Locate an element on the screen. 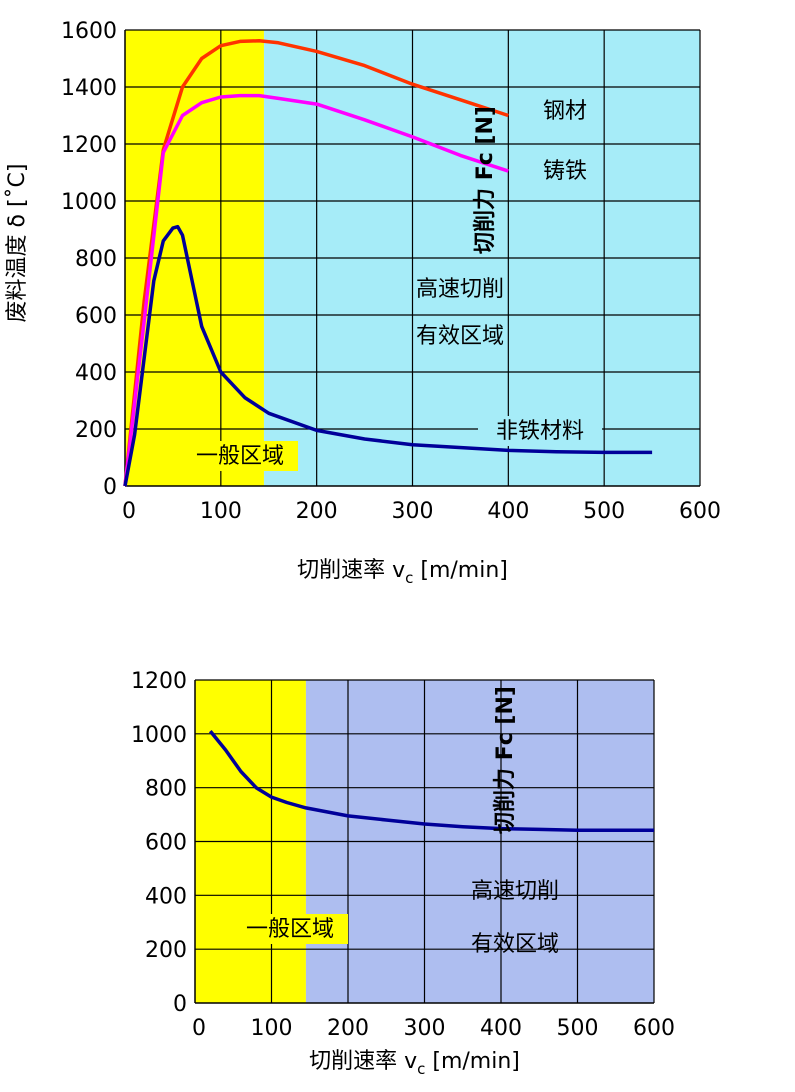 Image resolution: width=795 pixels, height=1092 pixels. series-label: 铸铁 is located at coordinates (565, 171).